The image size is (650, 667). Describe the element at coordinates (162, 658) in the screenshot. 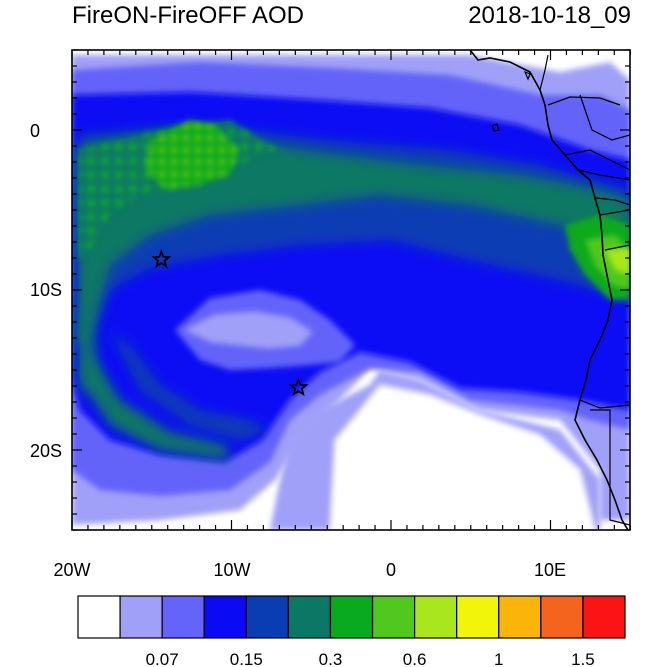

I see `colorbar-label: 0.07` at that location.